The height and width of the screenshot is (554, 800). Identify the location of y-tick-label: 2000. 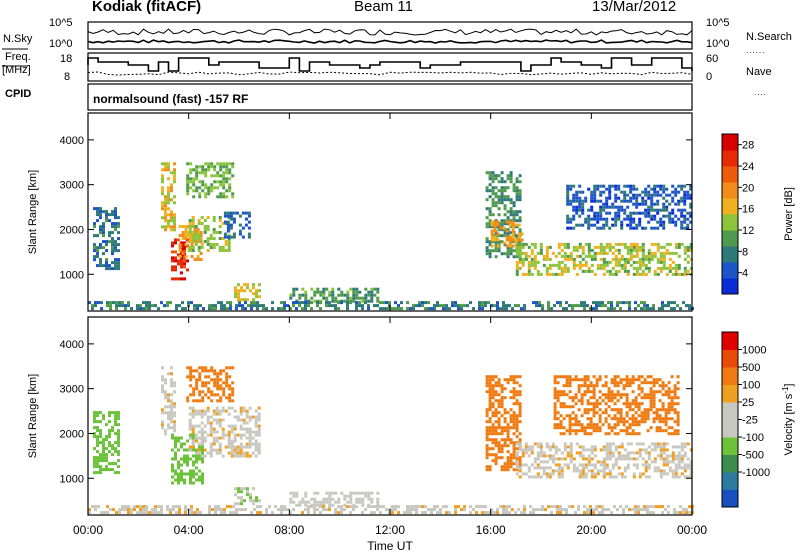
(72, 434).